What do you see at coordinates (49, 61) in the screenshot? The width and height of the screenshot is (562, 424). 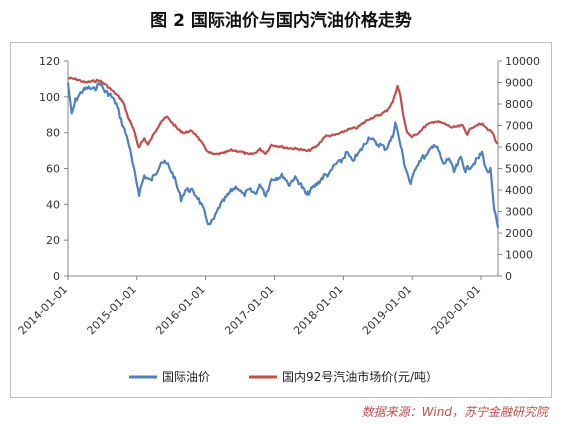 I see `y-left-tick-label: 120` at bounding box center [49, 61].